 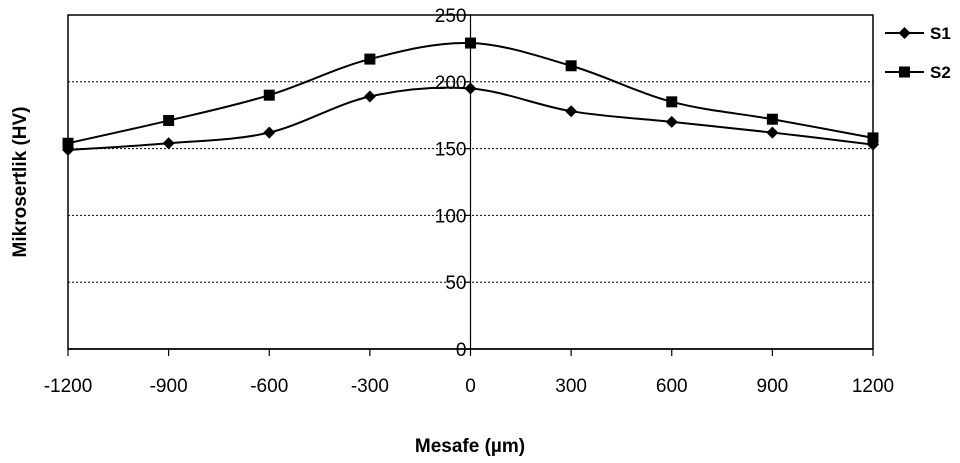 What do you see at coordinates (451, 16) in the screenshot?
I see `y-tick-label: 250` at bounding box center [451, 16].